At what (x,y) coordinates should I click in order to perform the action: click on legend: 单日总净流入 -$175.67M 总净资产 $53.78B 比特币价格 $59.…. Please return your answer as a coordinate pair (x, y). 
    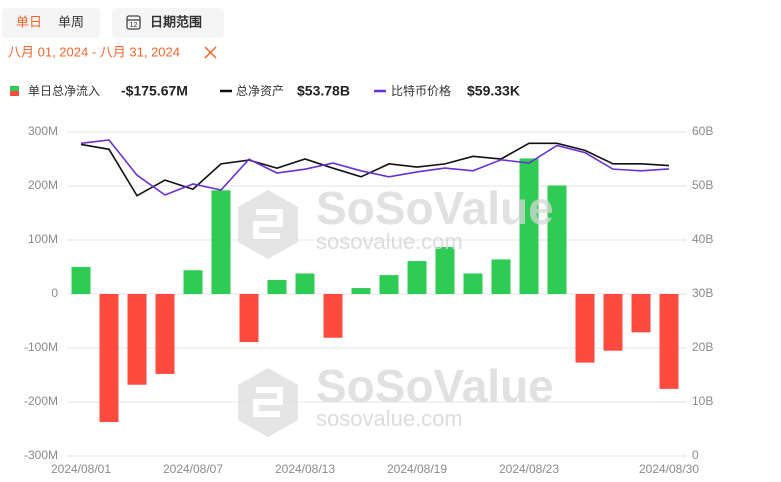
    Looking at the image, I should click on (265, 91).